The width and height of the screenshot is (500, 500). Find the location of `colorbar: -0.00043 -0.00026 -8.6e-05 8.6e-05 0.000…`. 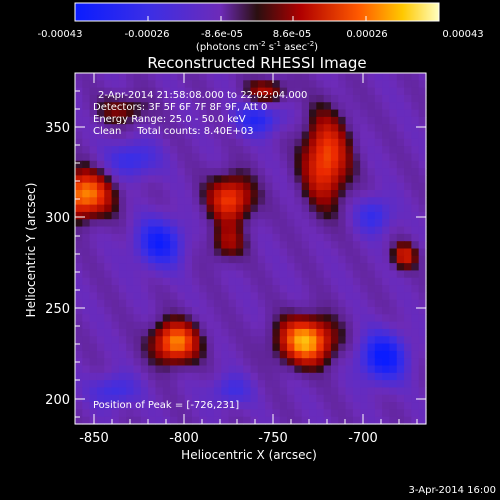

colorbar: -0.00043 -0.00026 -8.6e-05 8.6e-05 0.000… is located at coordinates (261, 27).